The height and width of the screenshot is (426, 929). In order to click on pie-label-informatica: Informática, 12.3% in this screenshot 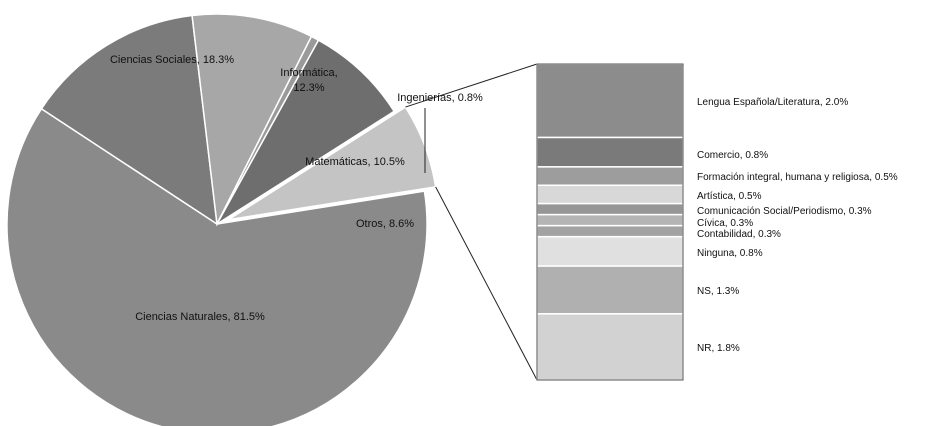, I will do `click(308, 80)`.